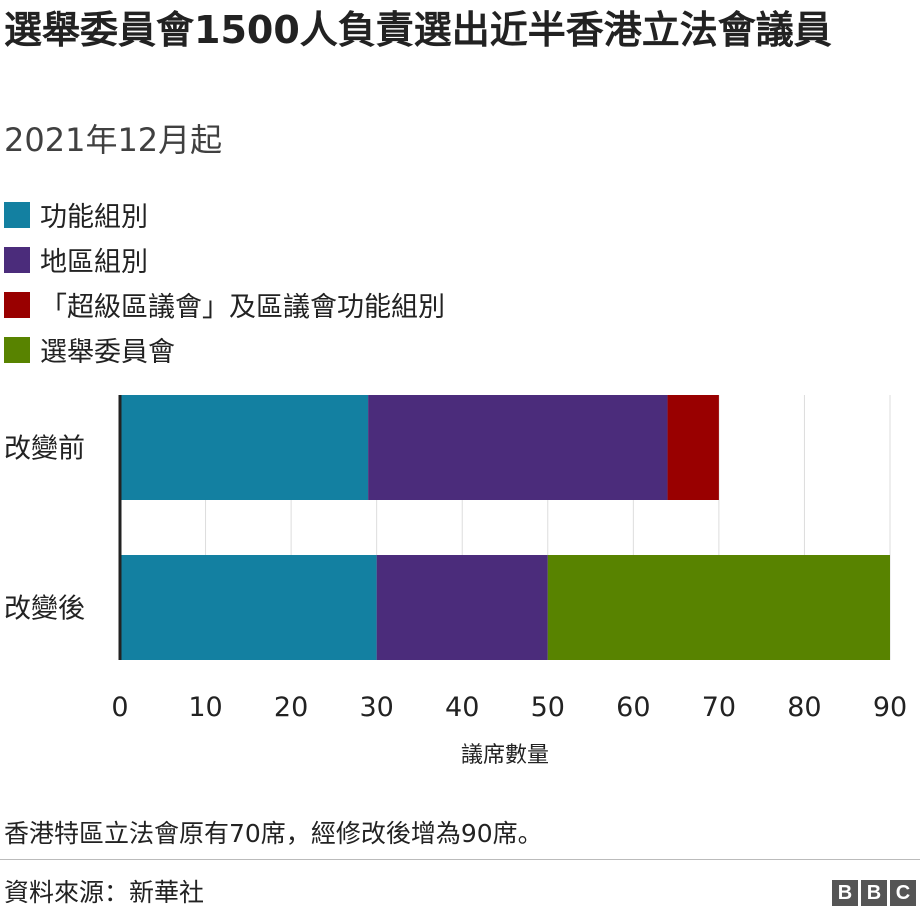  I want to click on x-axis-label: 議席數量, so click(505, 755).